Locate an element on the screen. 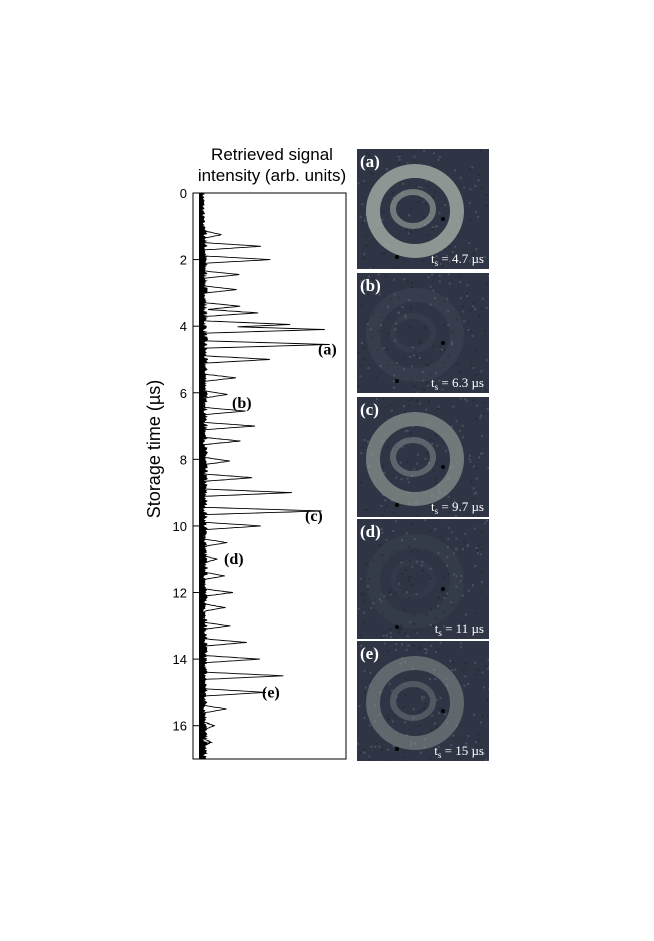 The width and height of the screenshot is (654, 941). panel-graphic: (a) ts = 4.7 µs is located at coordinates (423, 209).